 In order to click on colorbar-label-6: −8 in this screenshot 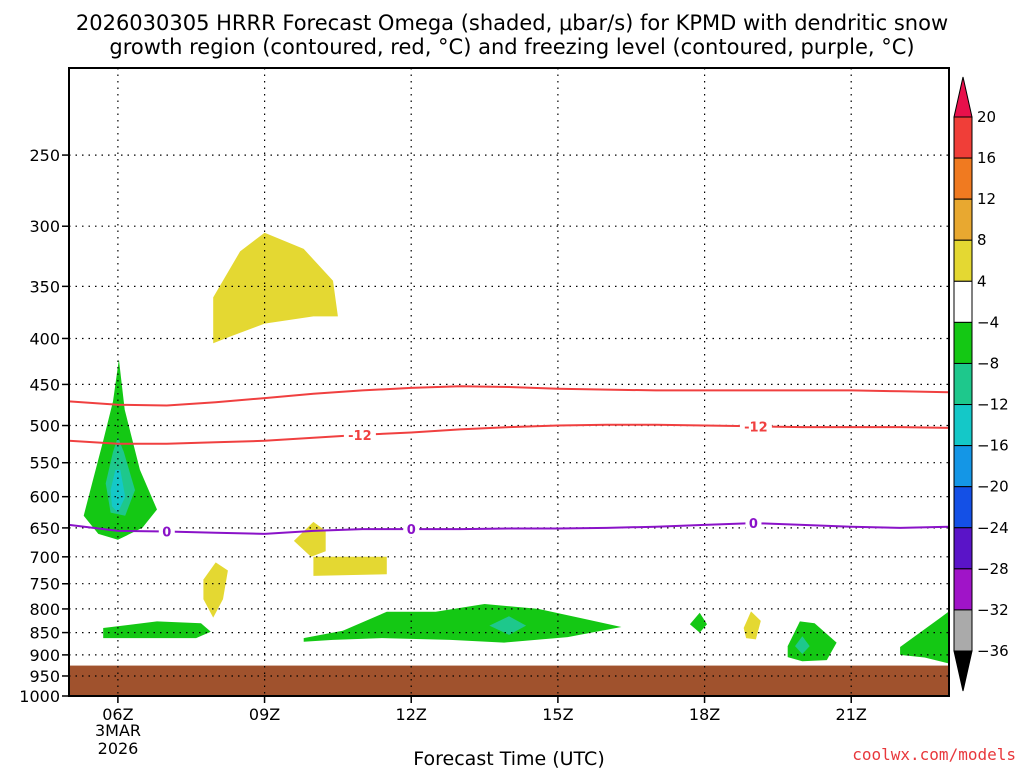, I will do `click(988, 363)`.